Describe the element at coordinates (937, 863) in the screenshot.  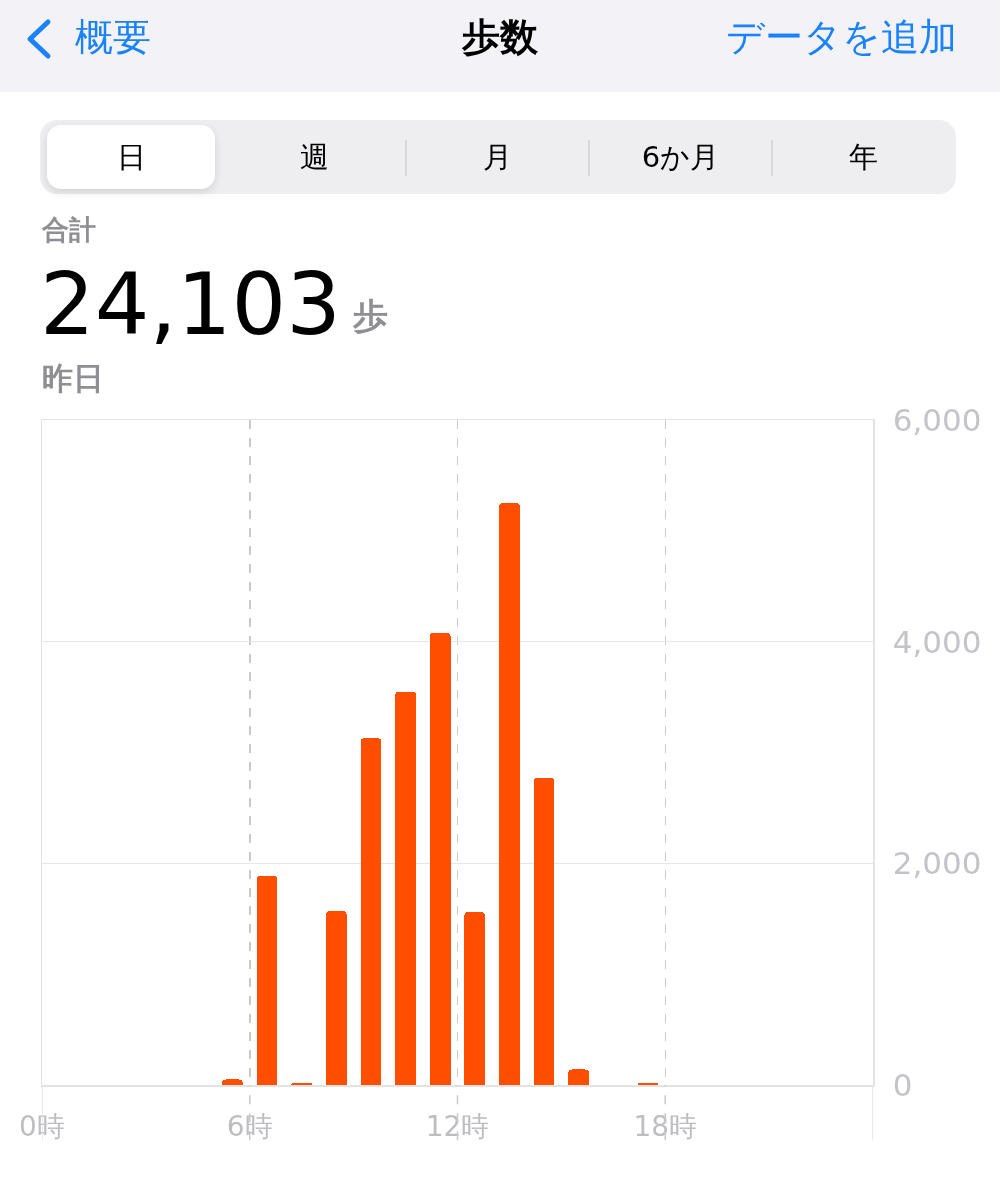
I see `y-tick-label: 2,000` at that location.